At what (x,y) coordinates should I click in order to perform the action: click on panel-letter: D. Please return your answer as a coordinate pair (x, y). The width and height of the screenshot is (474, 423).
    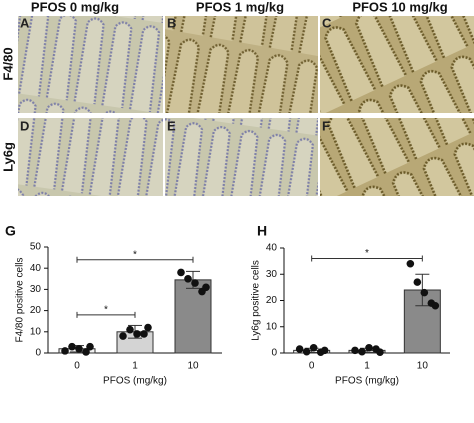
    Looking at the image, I should click on (24, 125).